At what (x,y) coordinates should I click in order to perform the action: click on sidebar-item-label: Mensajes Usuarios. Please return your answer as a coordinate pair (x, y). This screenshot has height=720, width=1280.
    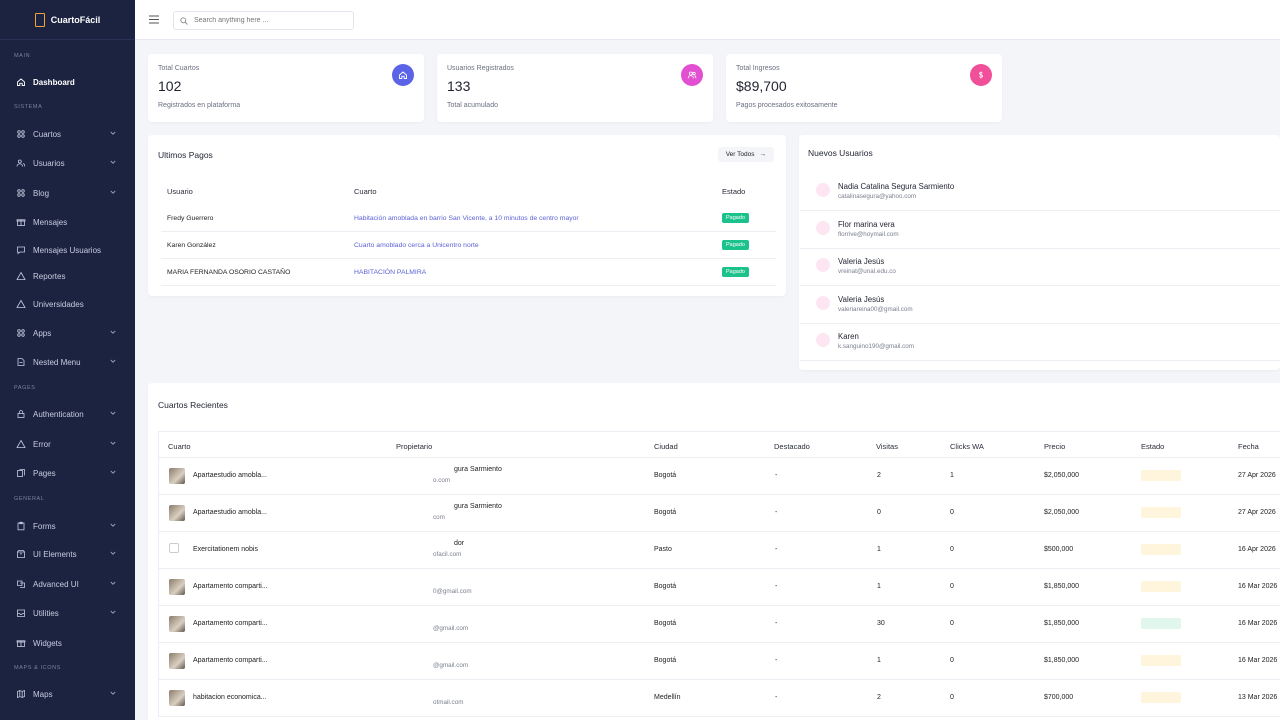
    Looking at the image, I should click on (67, 250).